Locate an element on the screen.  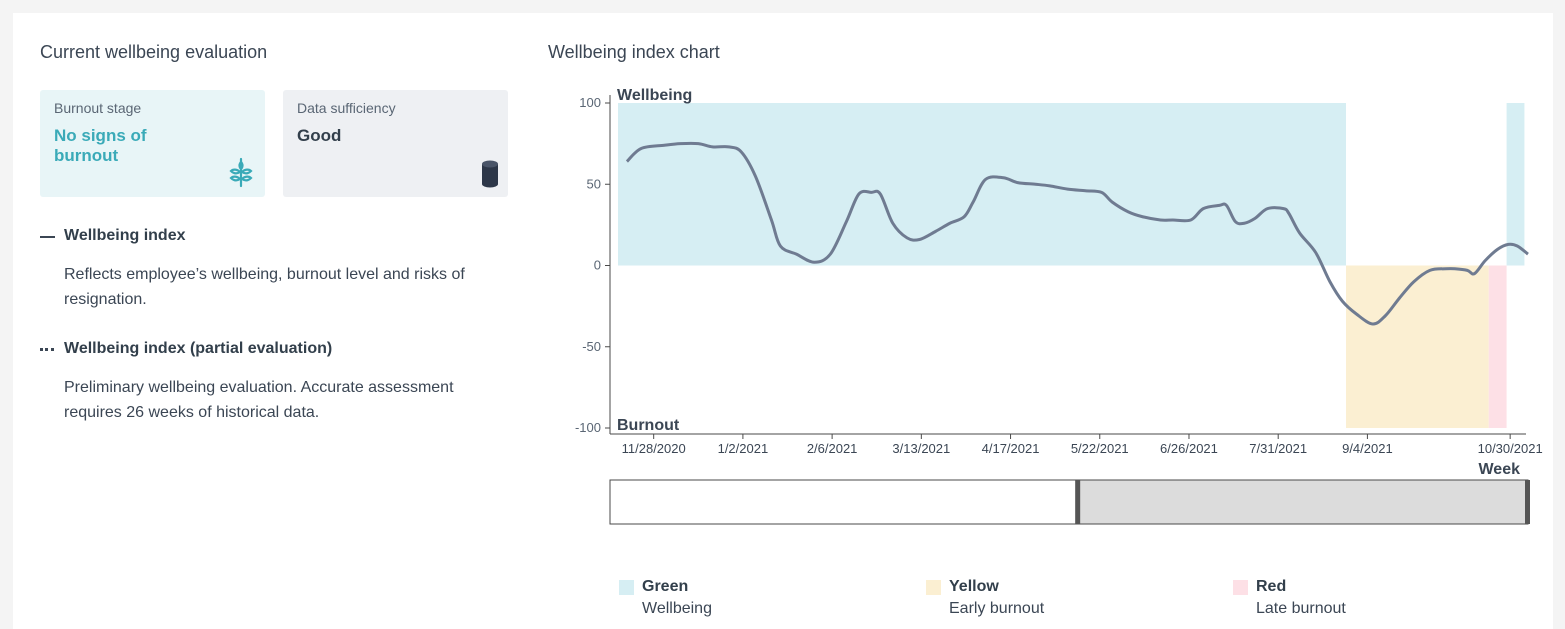
y-tick-label: 100 is located at coordinates (590, 102).